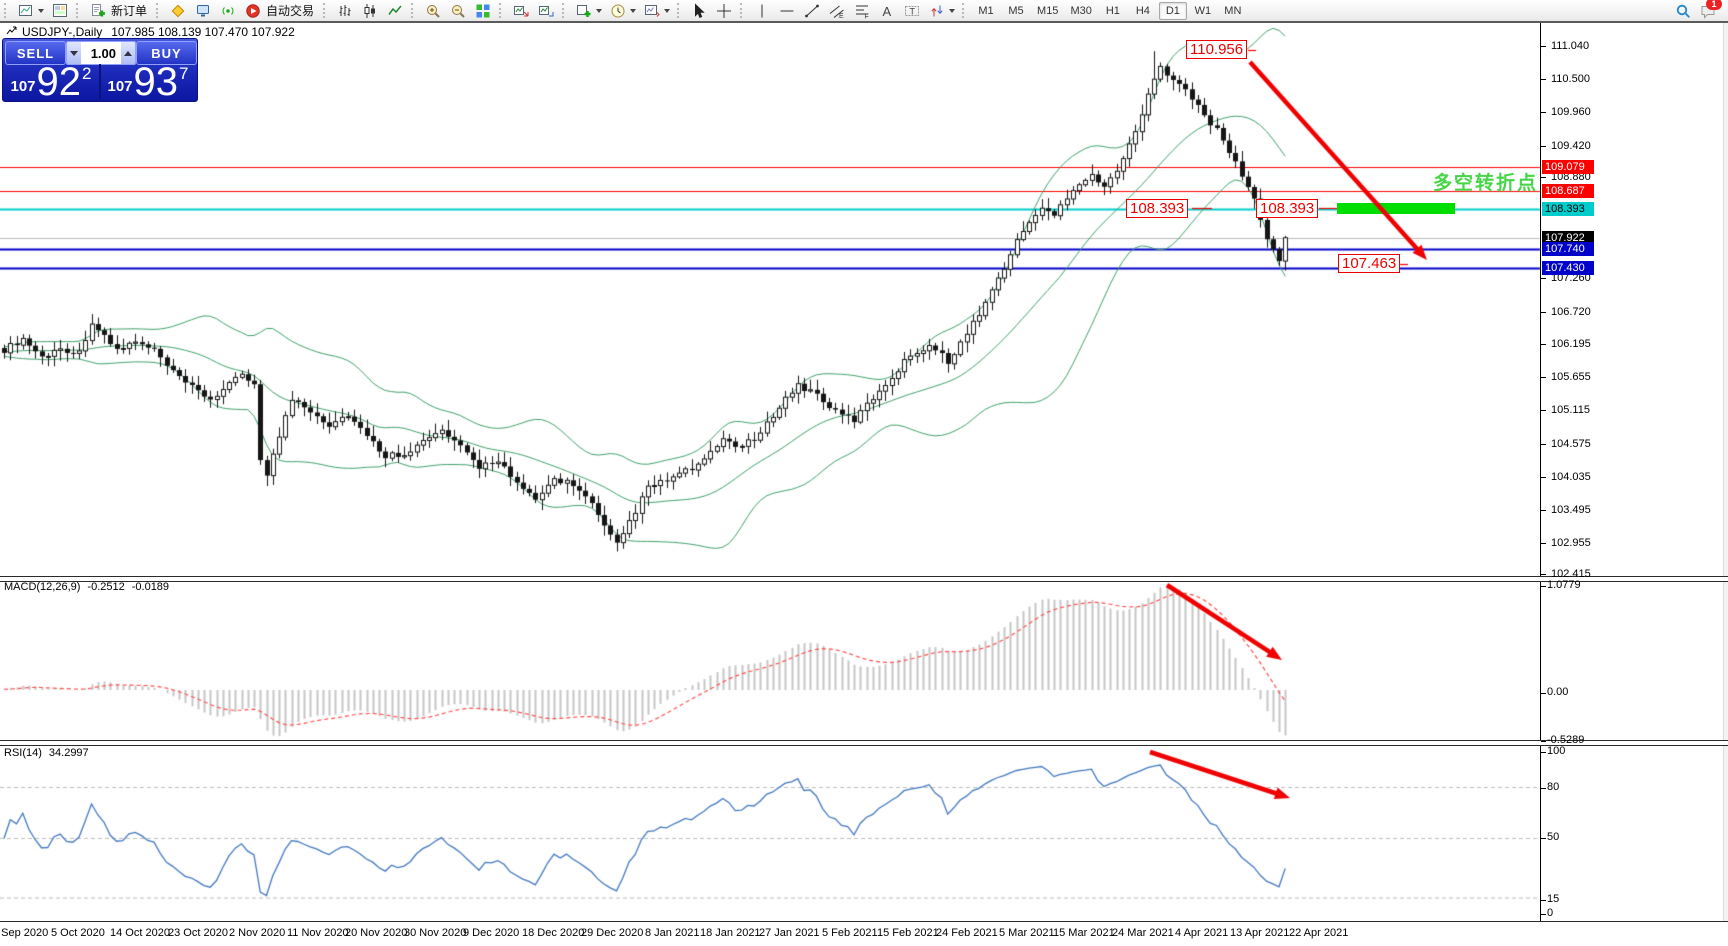 The height and width of the screenshot is (946, 1728). What do you see at coordinates (864, 22) in the screenshot?
I see `chart-window-border` at bounding box center [864, 22].